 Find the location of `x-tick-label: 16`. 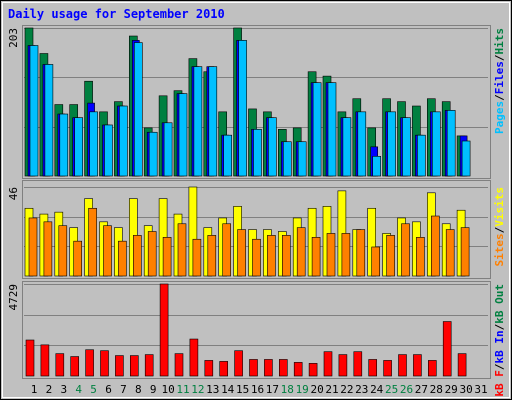

x-tick-label: 16 is located at coordinates (257, 389).